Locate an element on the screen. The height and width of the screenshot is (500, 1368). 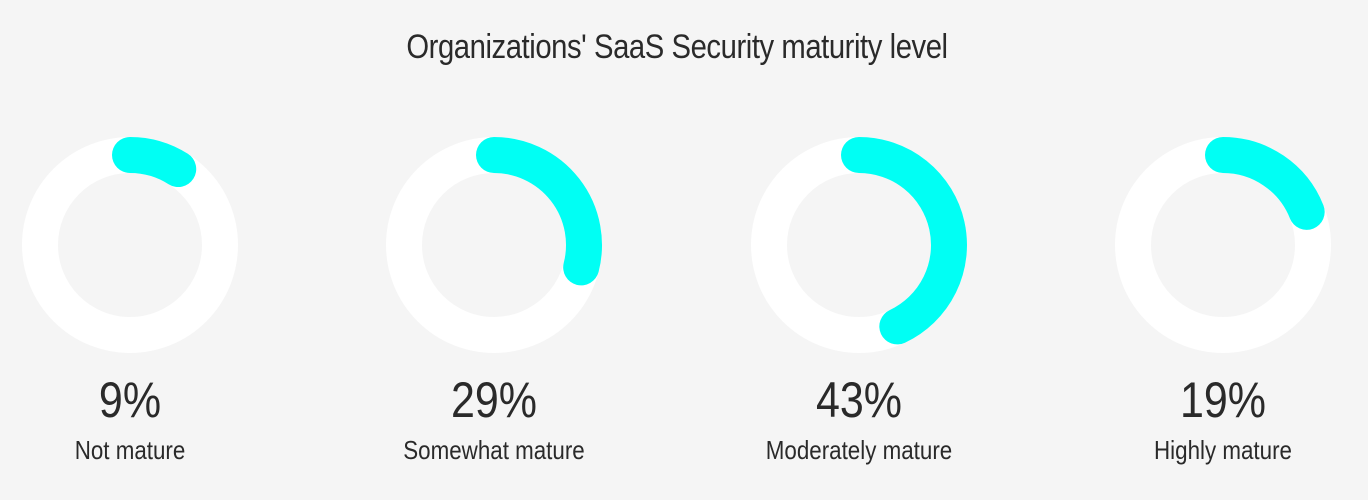
gauge-value: 9% is located at coordinates (130, 400).